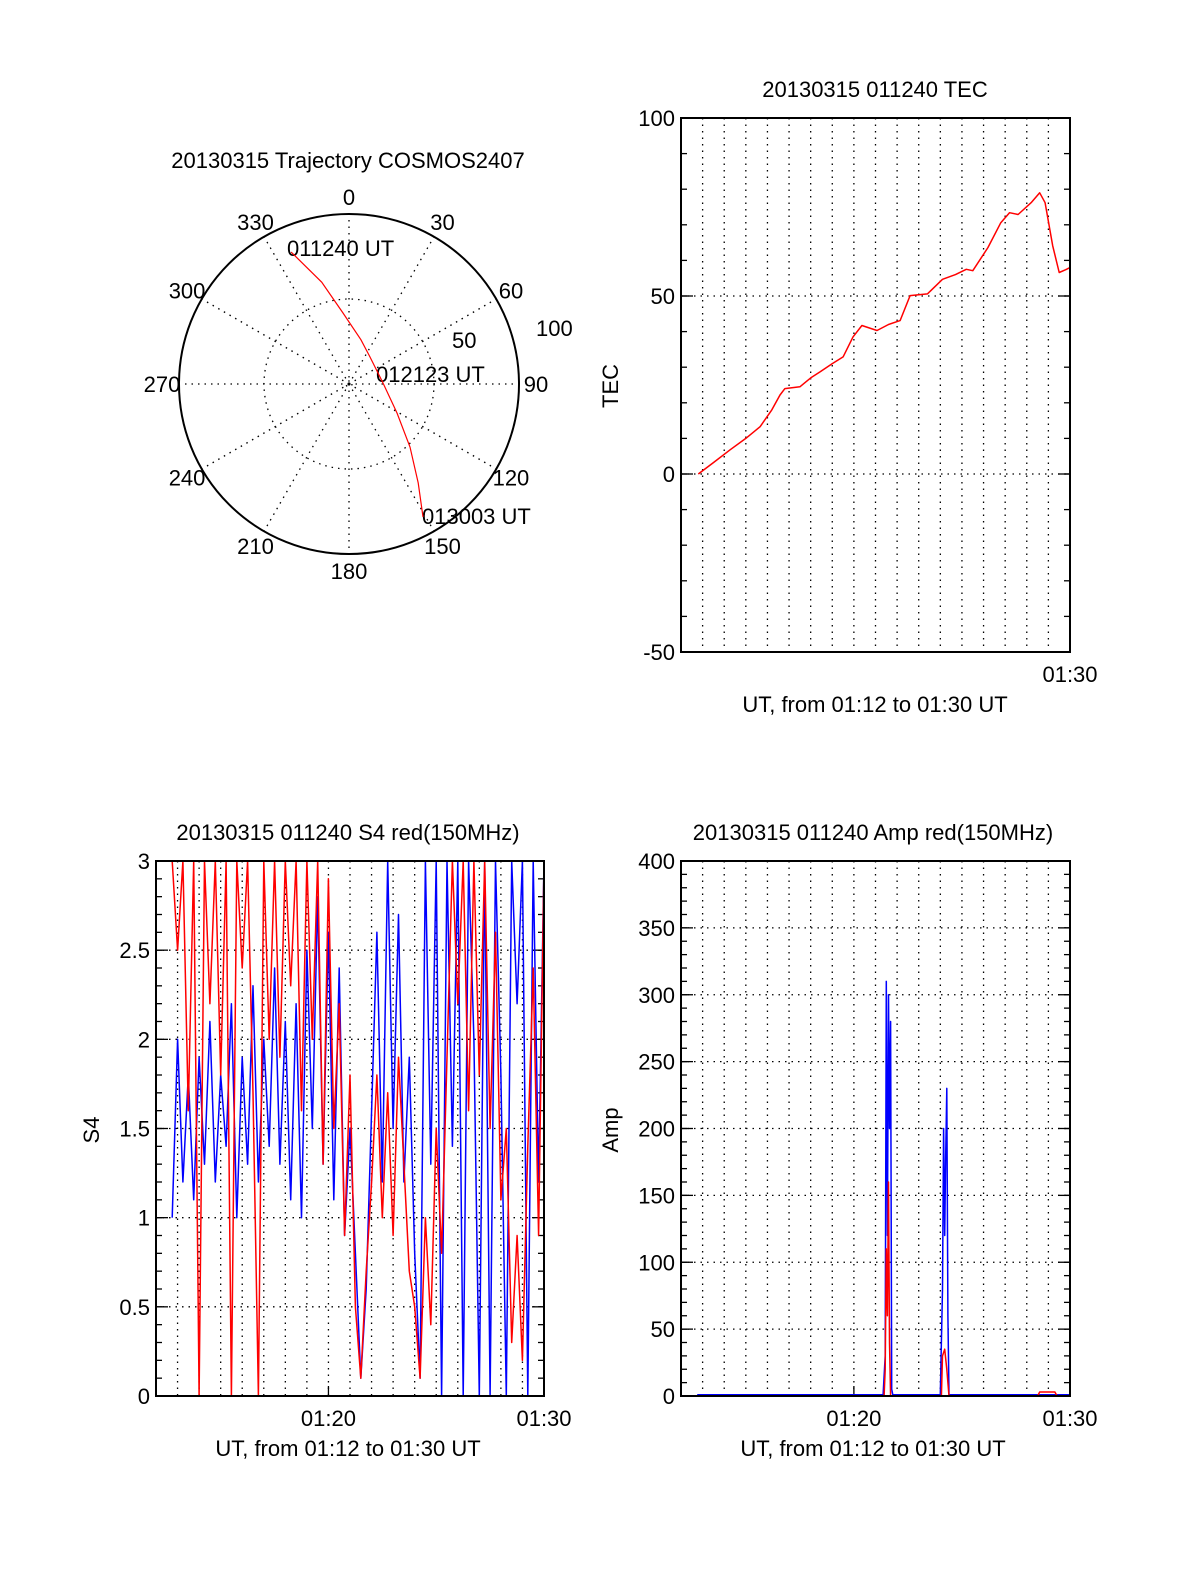 This screenshot has width=1200, height=1575. Describe the element at coordinates (656, 1062) in the screenshot. I see `y-tick-label: 250` at that location.